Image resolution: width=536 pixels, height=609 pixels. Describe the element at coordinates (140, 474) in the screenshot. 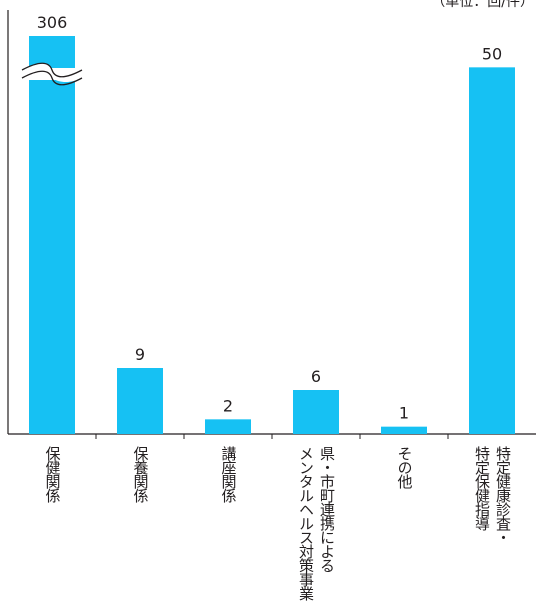

I see `category-label: 保養関係` at that location.